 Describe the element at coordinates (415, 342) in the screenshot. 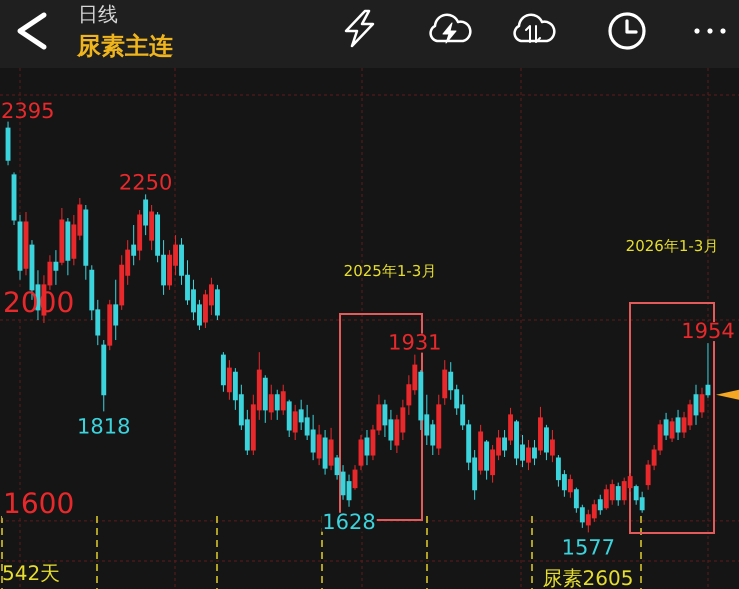

I see `annotation: 1931` at that location.